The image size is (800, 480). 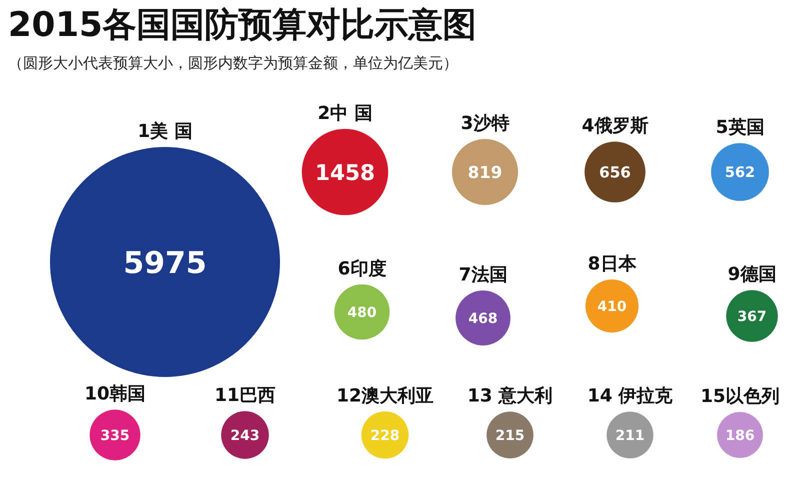 What do you see at coordinates (242, 25) in the screenshot?
I see `title: 2015各国国防预算对比示意图` at bounding box center [242, 25].